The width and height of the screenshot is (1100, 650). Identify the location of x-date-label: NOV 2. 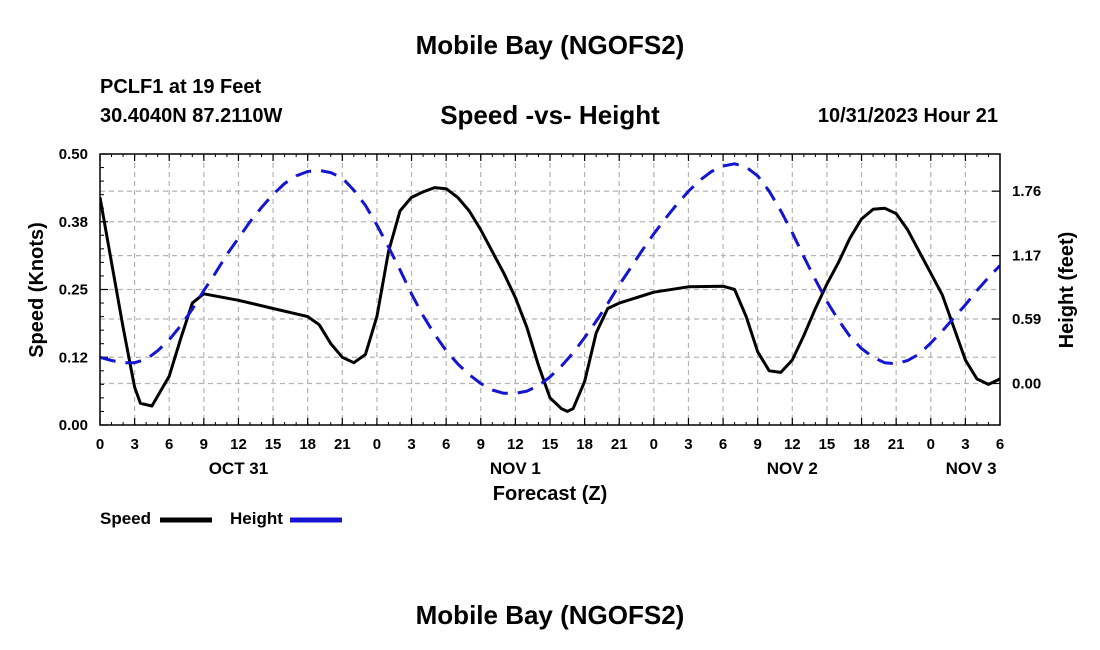
(792, 468).